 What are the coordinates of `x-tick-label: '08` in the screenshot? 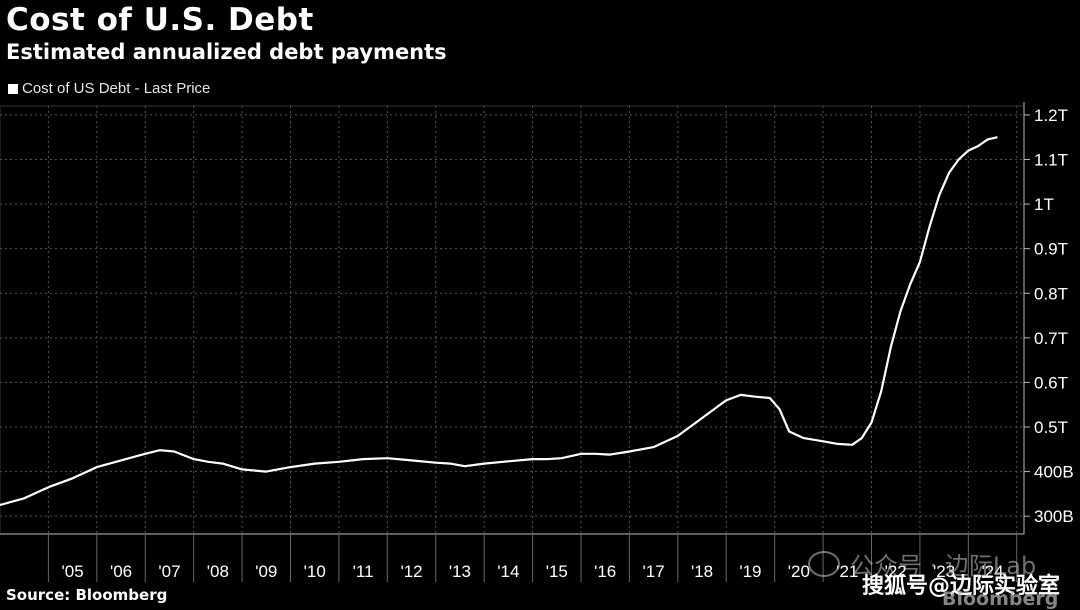 It's located at (218, 571).